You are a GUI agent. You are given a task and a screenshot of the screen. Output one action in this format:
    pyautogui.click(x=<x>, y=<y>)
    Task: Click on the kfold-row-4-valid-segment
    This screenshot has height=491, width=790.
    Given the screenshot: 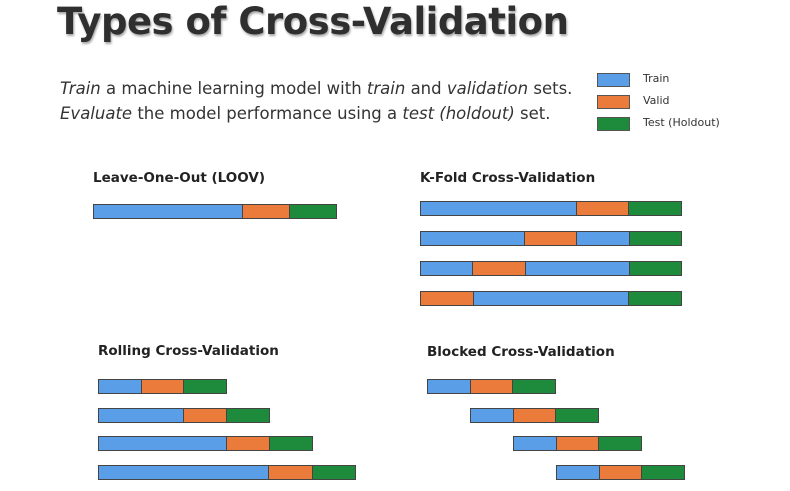 What is the action you would take?
    pyautogui.click(x=447, y=298)
    